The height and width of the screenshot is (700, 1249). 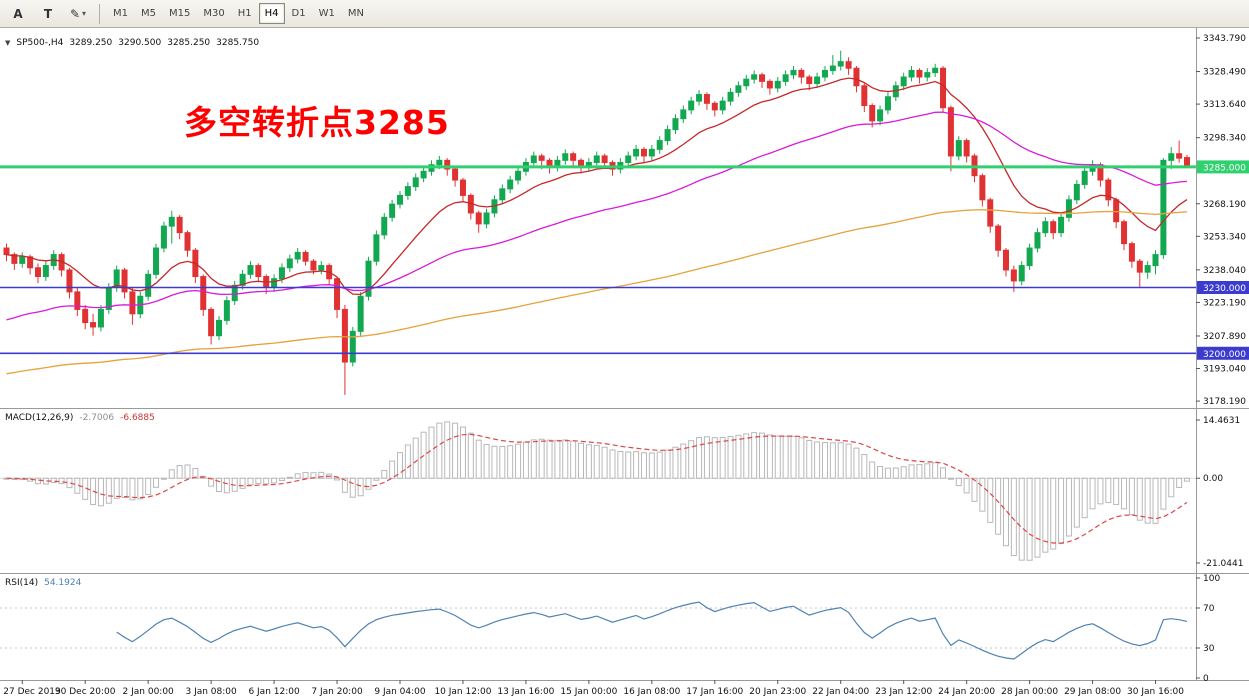 What do you see at coordinates (1224, 337) in the screenshot?
I see `price-scale-label: 3207.890` at bounding box center [1224, 337].